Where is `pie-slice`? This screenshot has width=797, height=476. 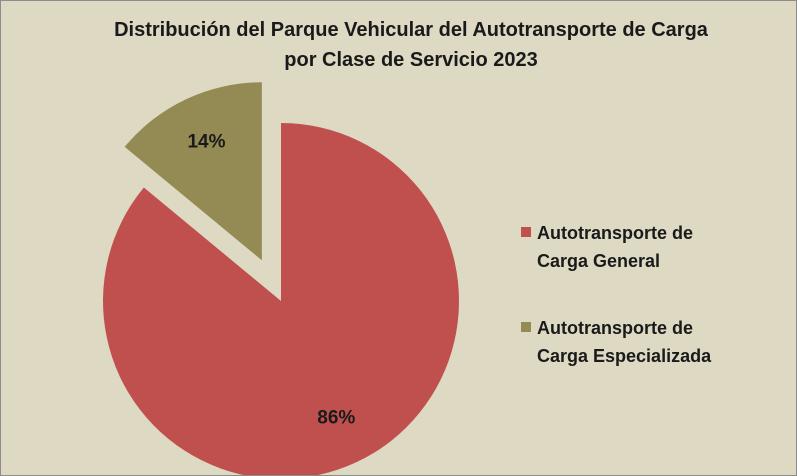 pie-slice is located at coordinates (193, 171).